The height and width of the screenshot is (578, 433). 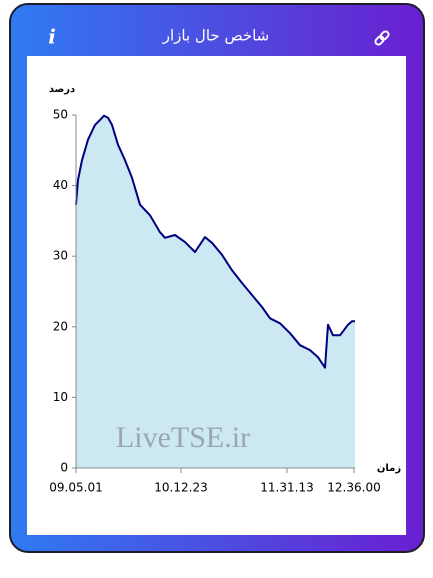 I want to click on y-tick-label: 0, so click(x=64, y=468).